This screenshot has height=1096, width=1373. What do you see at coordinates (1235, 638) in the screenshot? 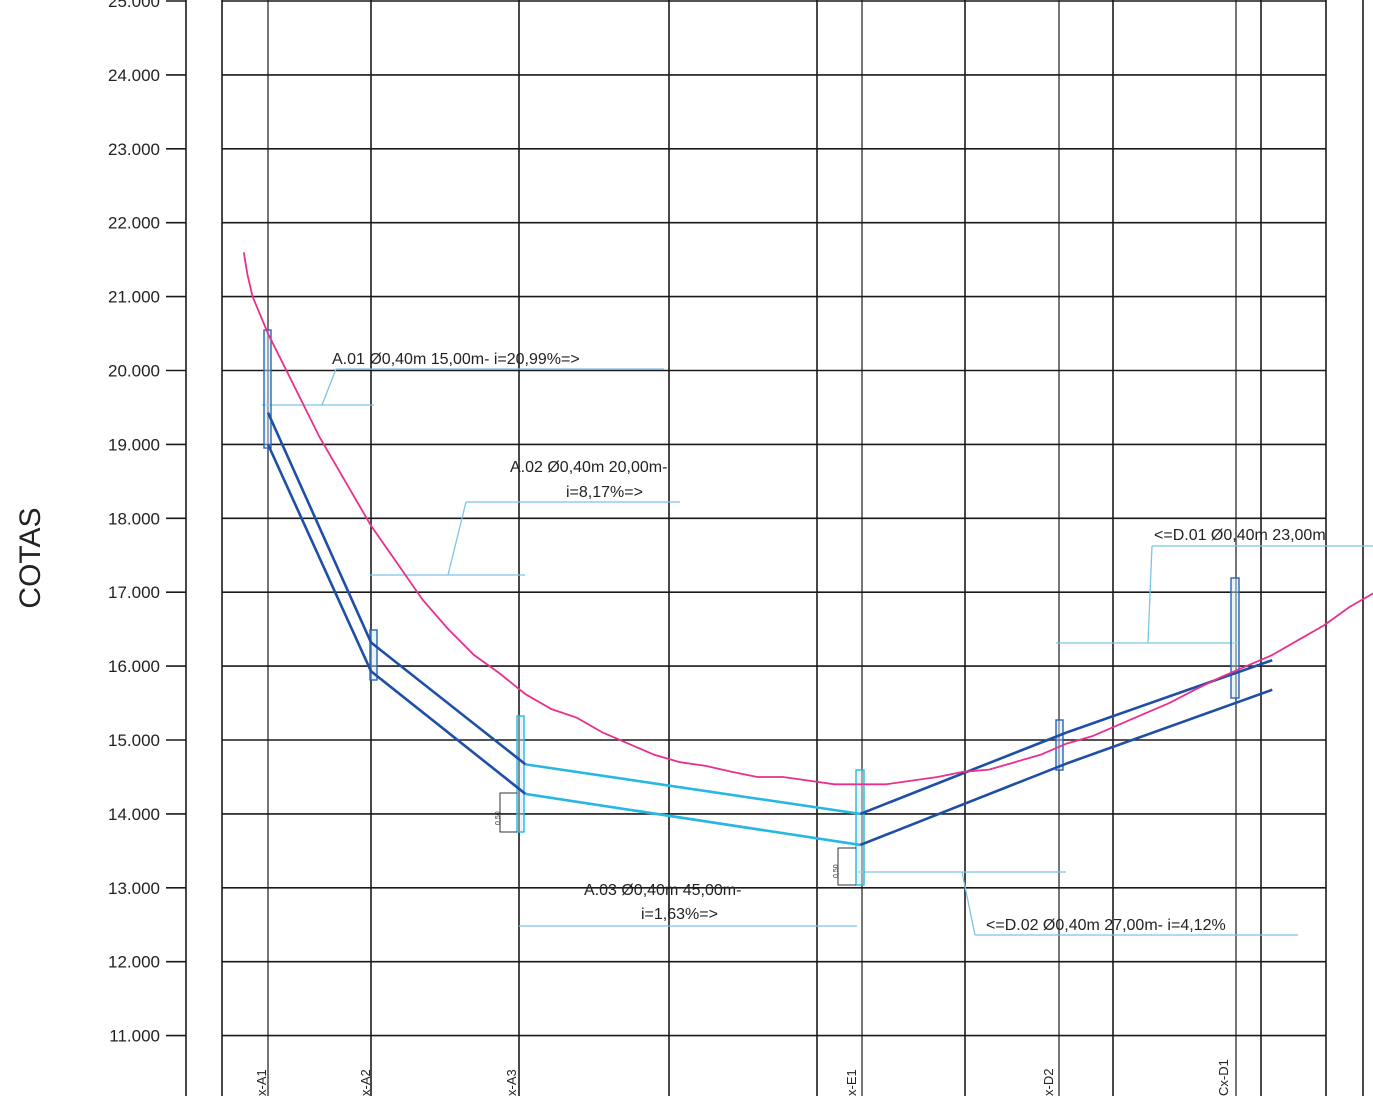
I see `manhole-d1` at bounding box center [1235, 638].